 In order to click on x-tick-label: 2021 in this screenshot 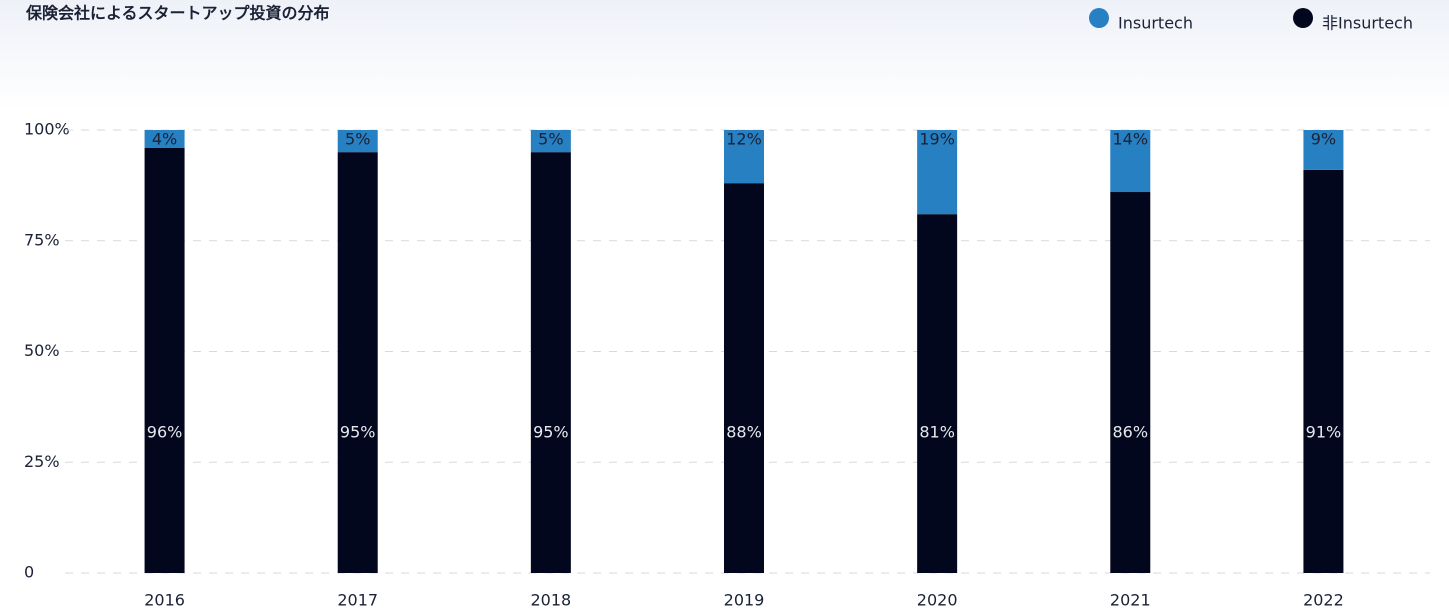, I will do `click(1130, 600)`.